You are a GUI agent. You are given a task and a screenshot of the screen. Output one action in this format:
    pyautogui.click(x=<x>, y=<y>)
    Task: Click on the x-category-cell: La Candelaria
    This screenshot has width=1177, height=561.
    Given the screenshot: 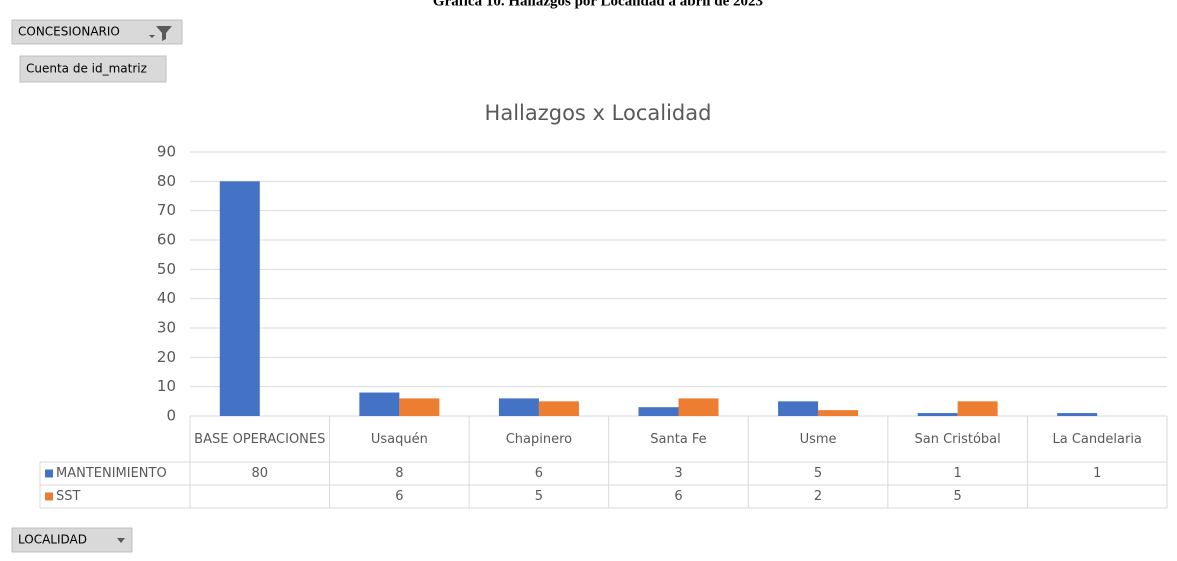 What is the action you would take?
    pyautogui.click(x=1097, y=439)
    